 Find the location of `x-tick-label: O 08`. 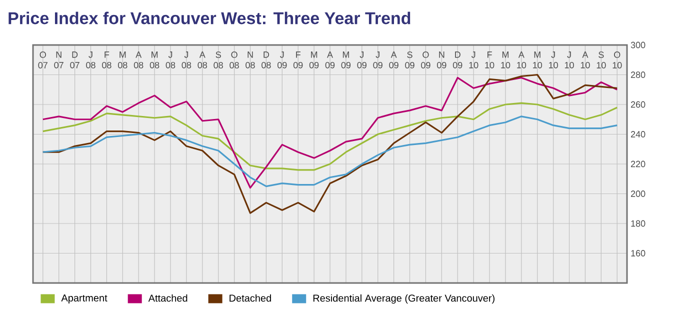

x-tick-label: O 08 is located at coordinates (234, 60).